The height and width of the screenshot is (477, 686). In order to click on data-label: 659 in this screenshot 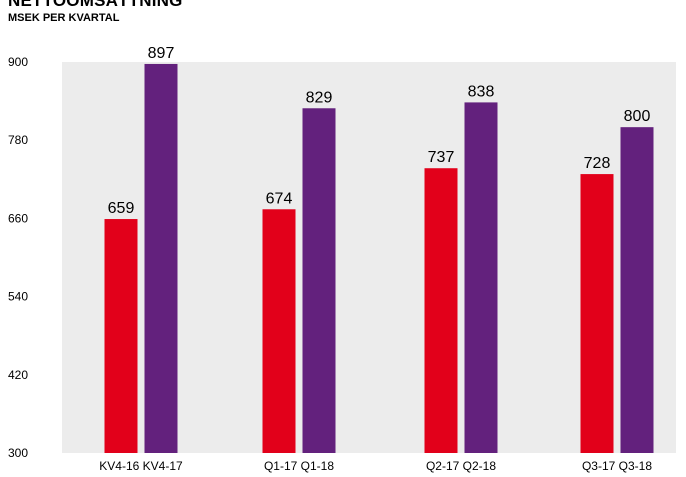, I will do `click(121, 208)`.